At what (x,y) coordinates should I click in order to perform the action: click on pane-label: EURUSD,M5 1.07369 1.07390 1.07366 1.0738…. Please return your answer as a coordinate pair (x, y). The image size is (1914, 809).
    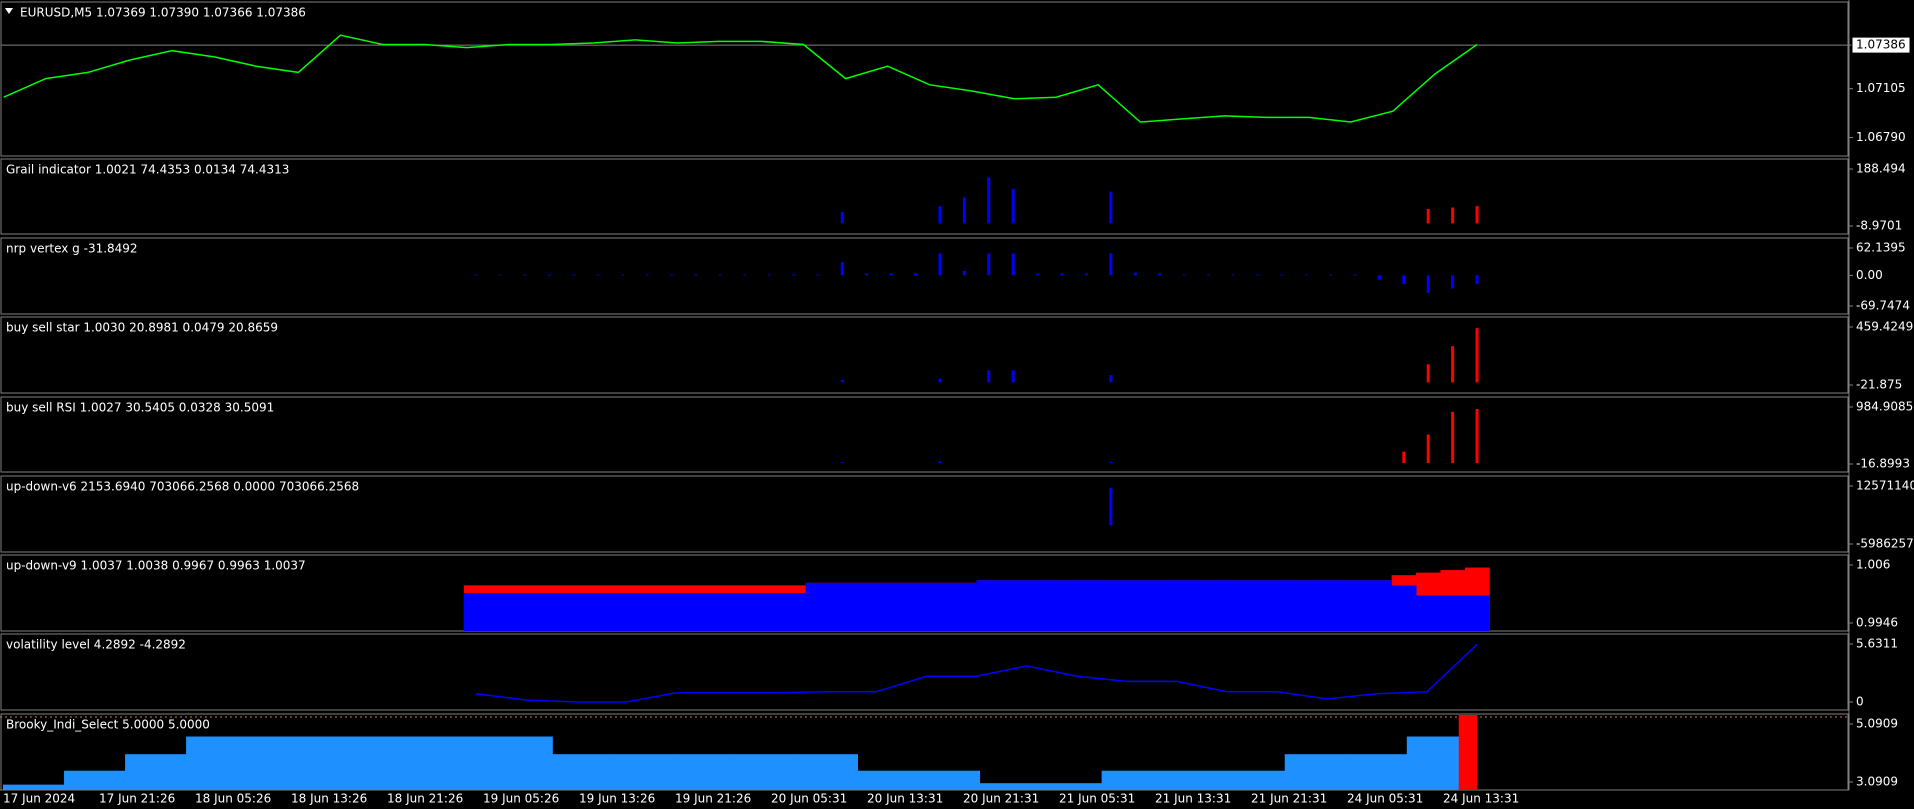
    Looking at the image, I should click on (163, 13).